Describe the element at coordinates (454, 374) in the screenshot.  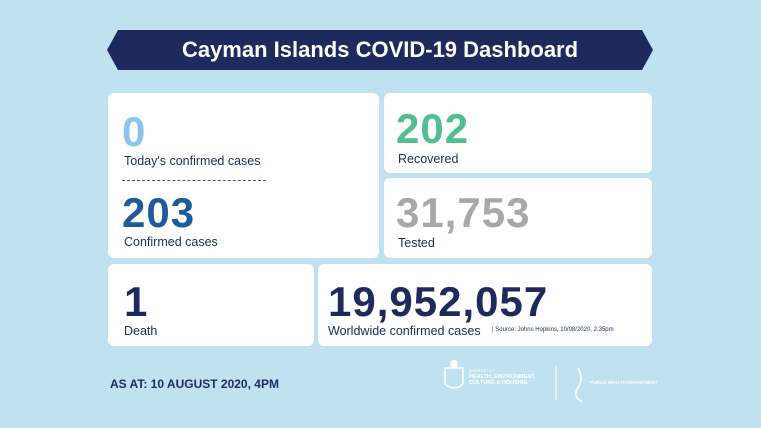
I see `ministry-logo` at that location.